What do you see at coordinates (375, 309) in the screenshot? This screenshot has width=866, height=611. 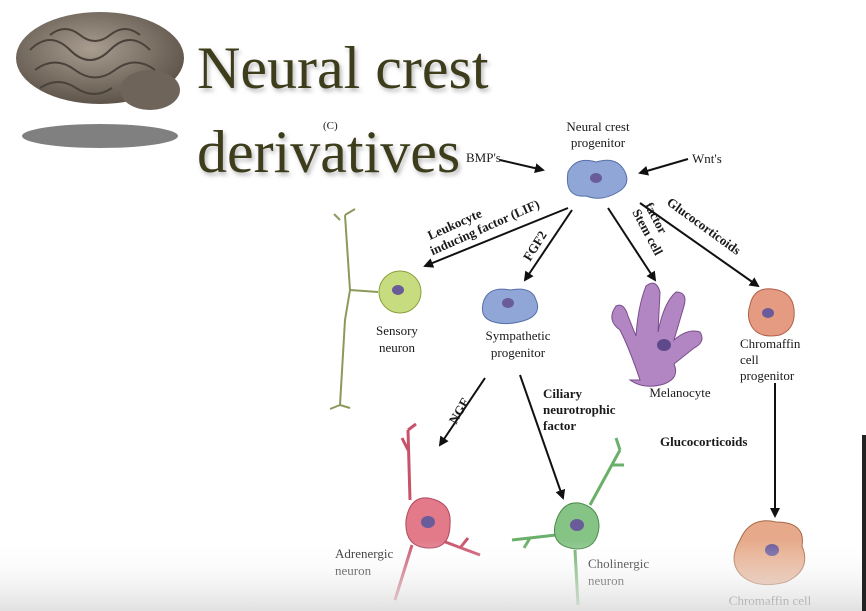 I see `sensory-neuron-cell` at bounding box center [375, 309].